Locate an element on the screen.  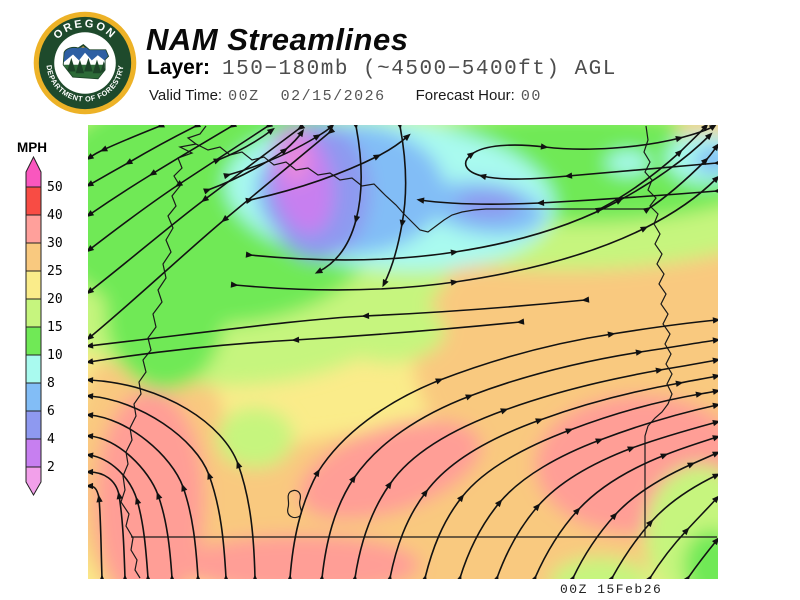
legend-tick: 10 is located at coordinates (55, 355).